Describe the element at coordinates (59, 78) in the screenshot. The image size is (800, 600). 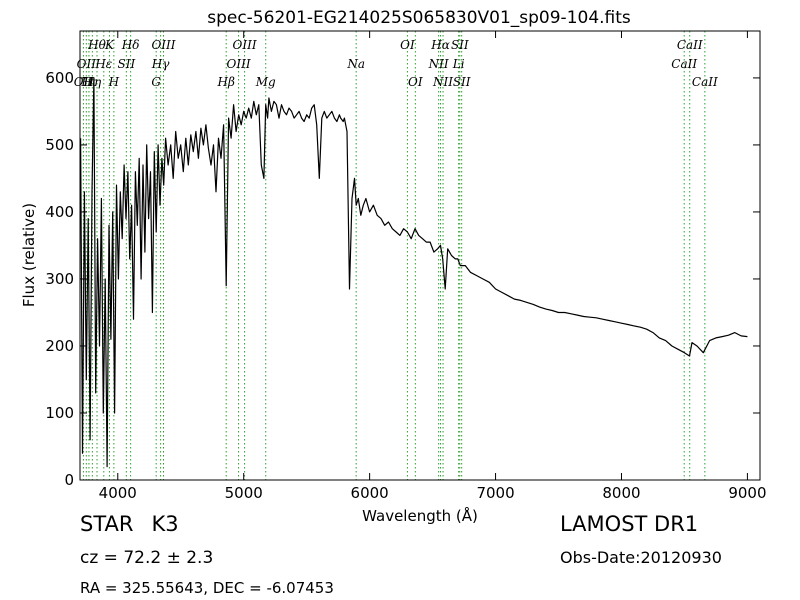
I see `y-tick-label: 600` at that location.